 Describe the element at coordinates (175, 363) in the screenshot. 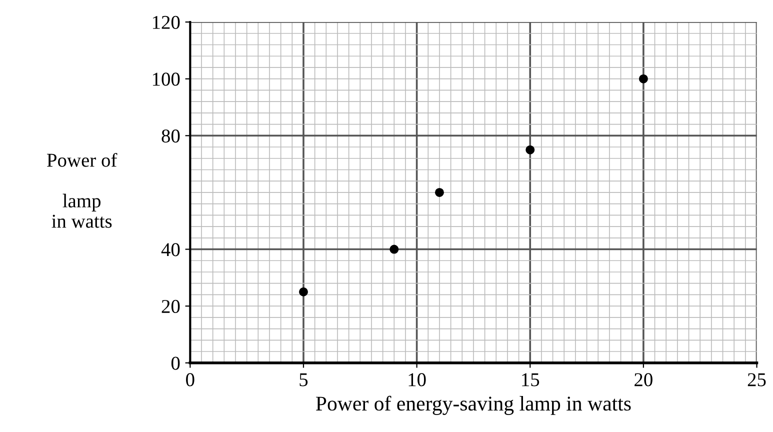

I see `y-tick-label: 0` at that location.